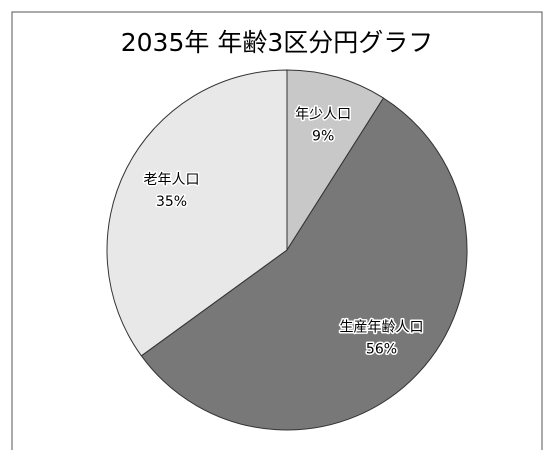 This screenshot has height=450, width=555. I want to click on slice-label: 年少人口, so click(323, 115).